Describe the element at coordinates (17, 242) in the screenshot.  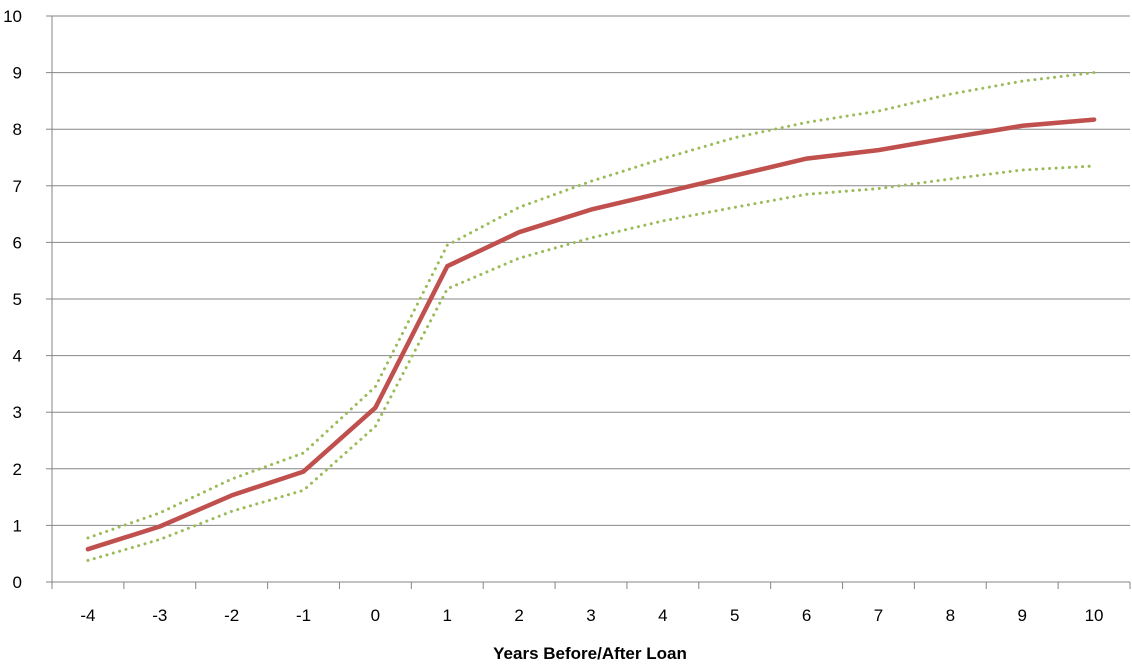
I see `y-tick-label: 6` at that location.